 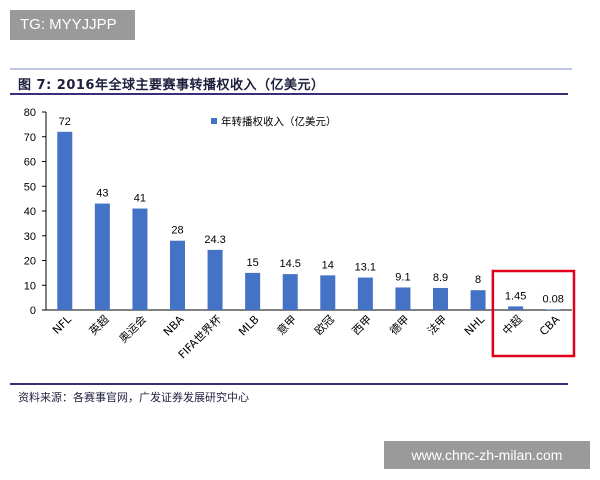 I want to click on legend-label: 年转播权收入（亿美元）, so click(x=279, y=121).